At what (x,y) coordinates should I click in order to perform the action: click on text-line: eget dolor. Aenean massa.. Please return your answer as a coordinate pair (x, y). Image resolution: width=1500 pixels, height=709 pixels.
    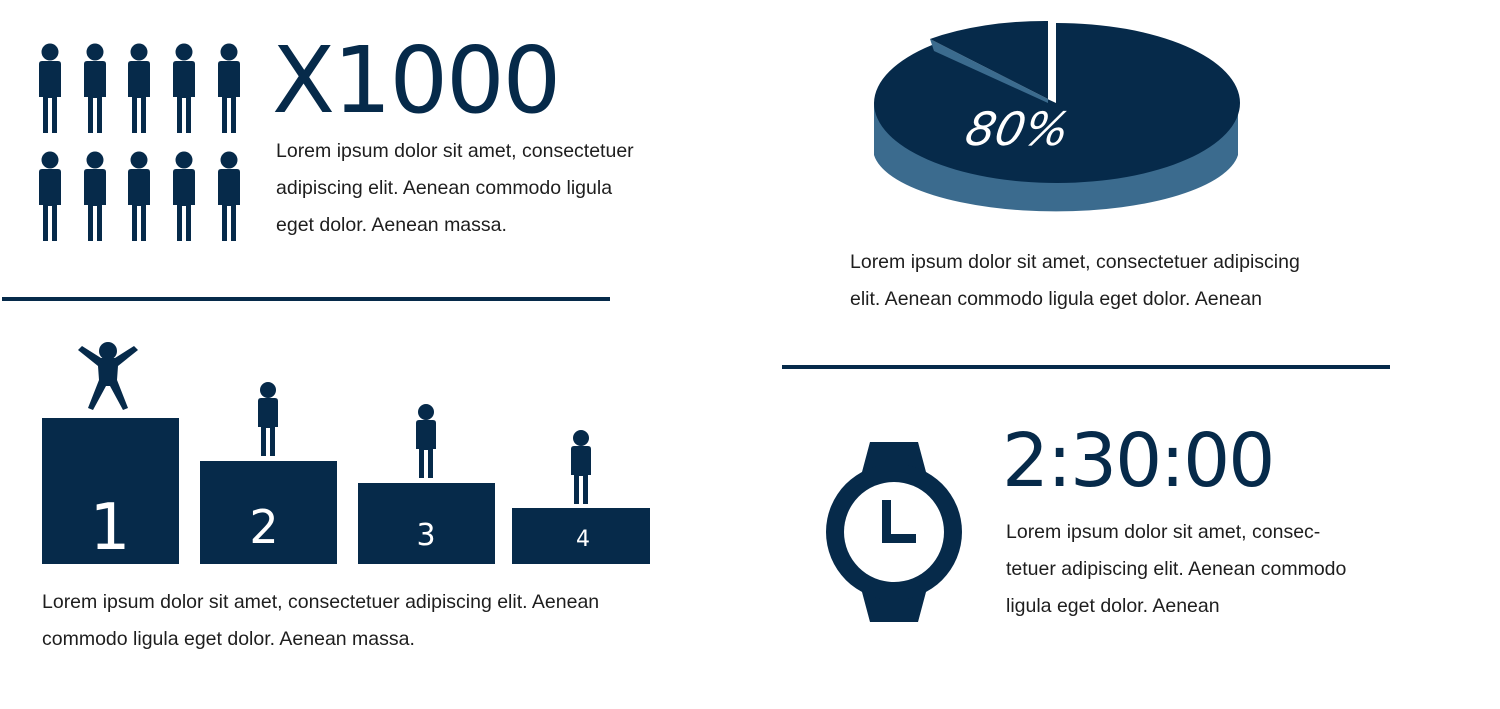
    Looking at the image, I should click on (391, 225).